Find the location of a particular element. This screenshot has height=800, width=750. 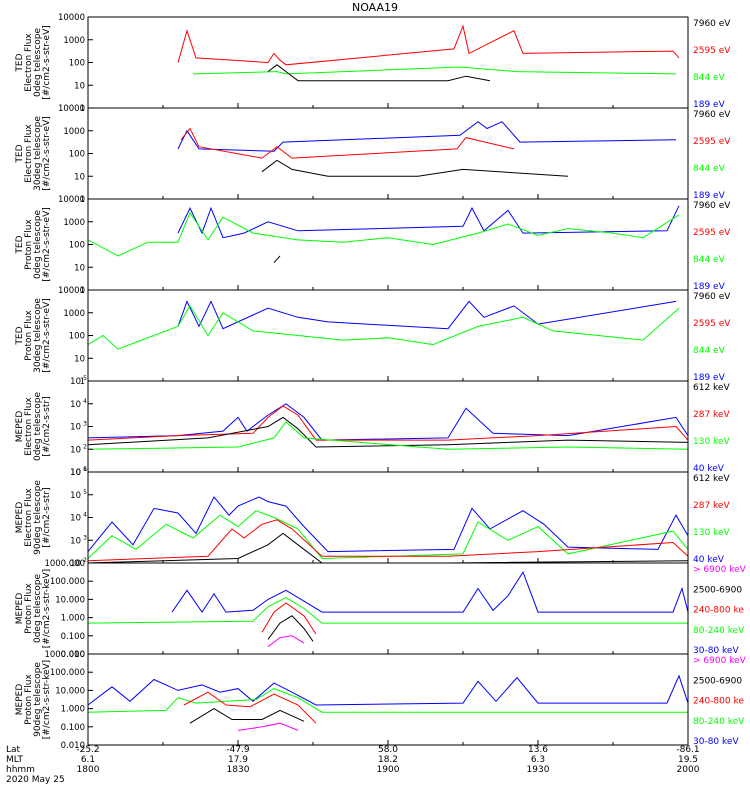

y-axis-label: Electron Flux is located at coordinates (29, 426).